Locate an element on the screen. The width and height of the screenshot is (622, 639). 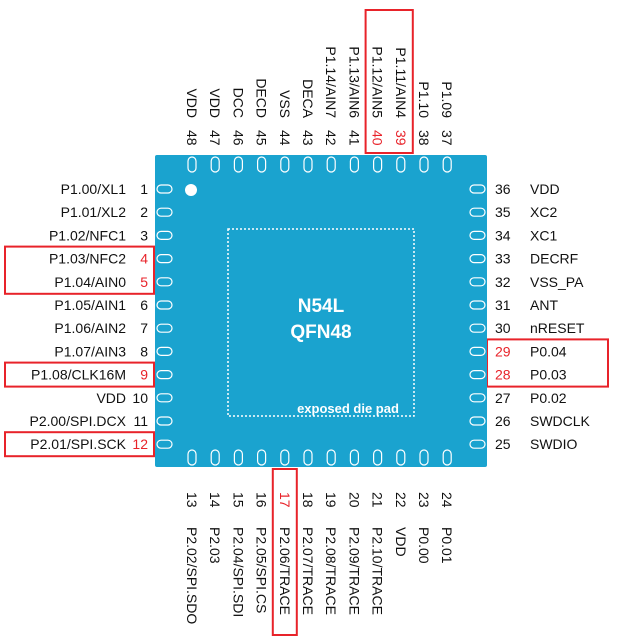
pin-number: 29 is located at coordinates (503, 351).